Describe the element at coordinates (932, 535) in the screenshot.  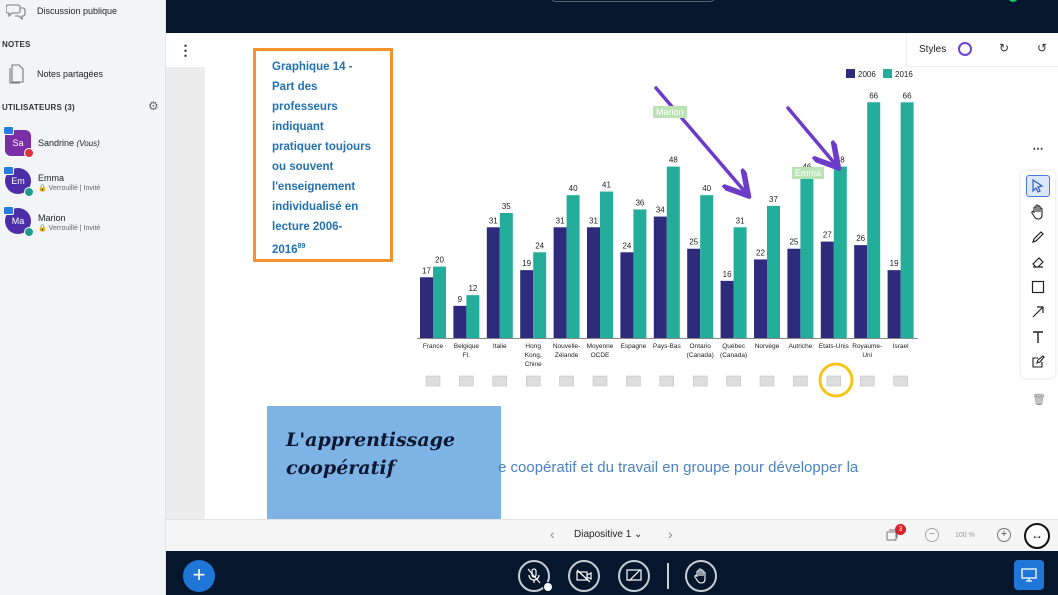
I see `zoom-out-button: −` at that location.